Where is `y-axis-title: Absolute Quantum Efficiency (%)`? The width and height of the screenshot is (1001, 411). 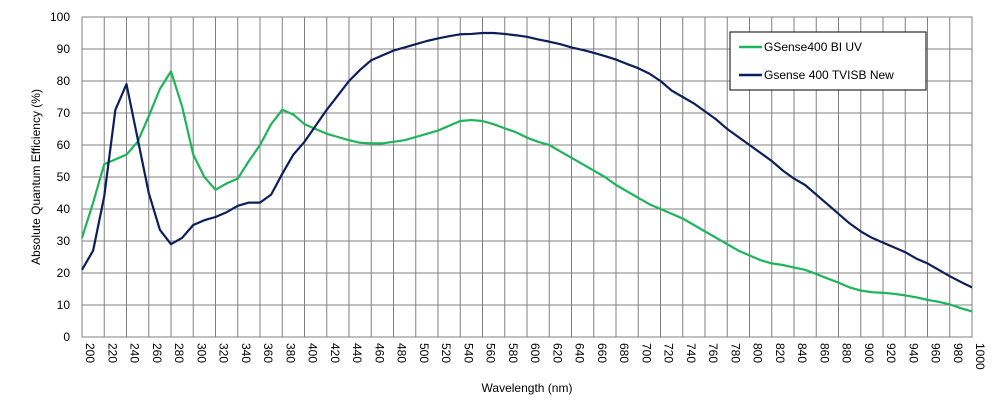 y-axis-title: Absolute Quantum Efficiency (%) is located at coordinates (36, 177).